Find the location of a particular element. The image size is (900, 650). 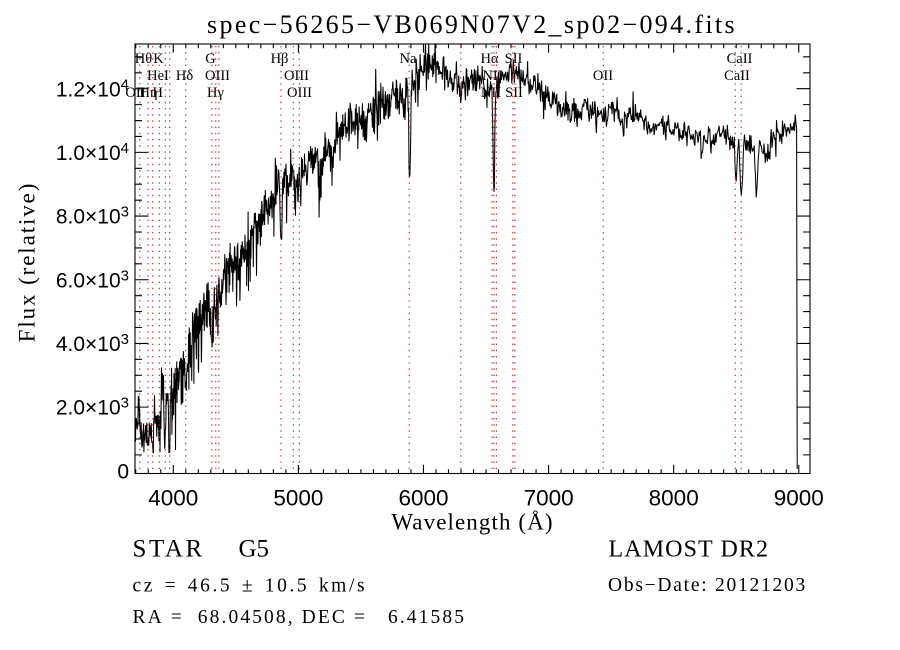

svg-text: G is located at coordinates (210, 59).